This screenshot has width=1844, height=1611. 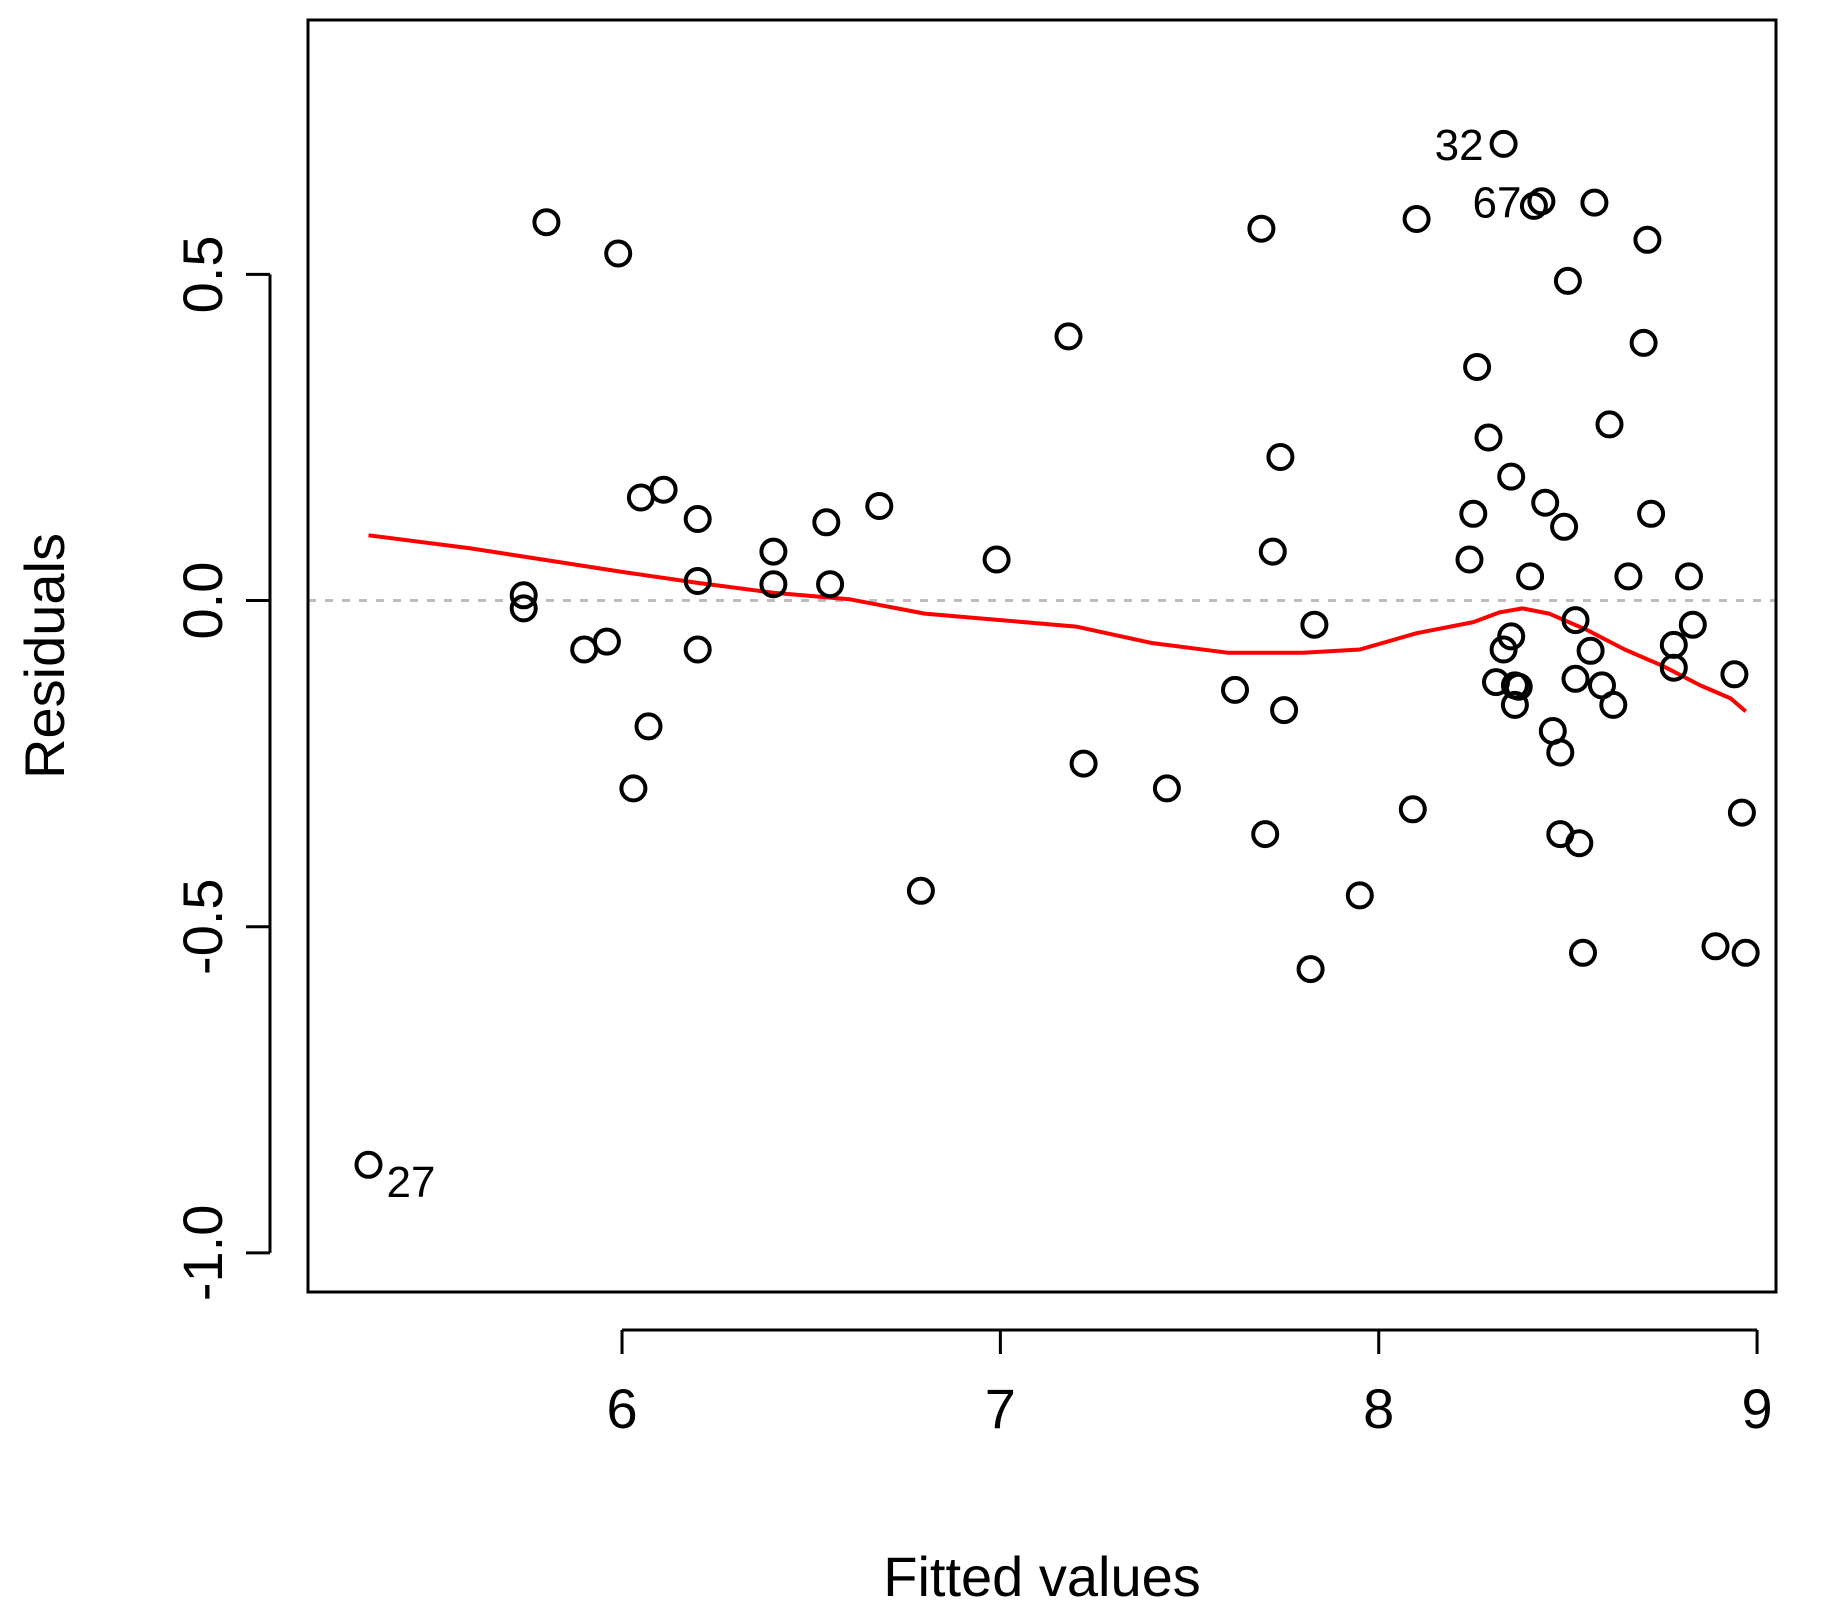 I want to click on x-tick-label: 8, so click(x=1378, y=1408).